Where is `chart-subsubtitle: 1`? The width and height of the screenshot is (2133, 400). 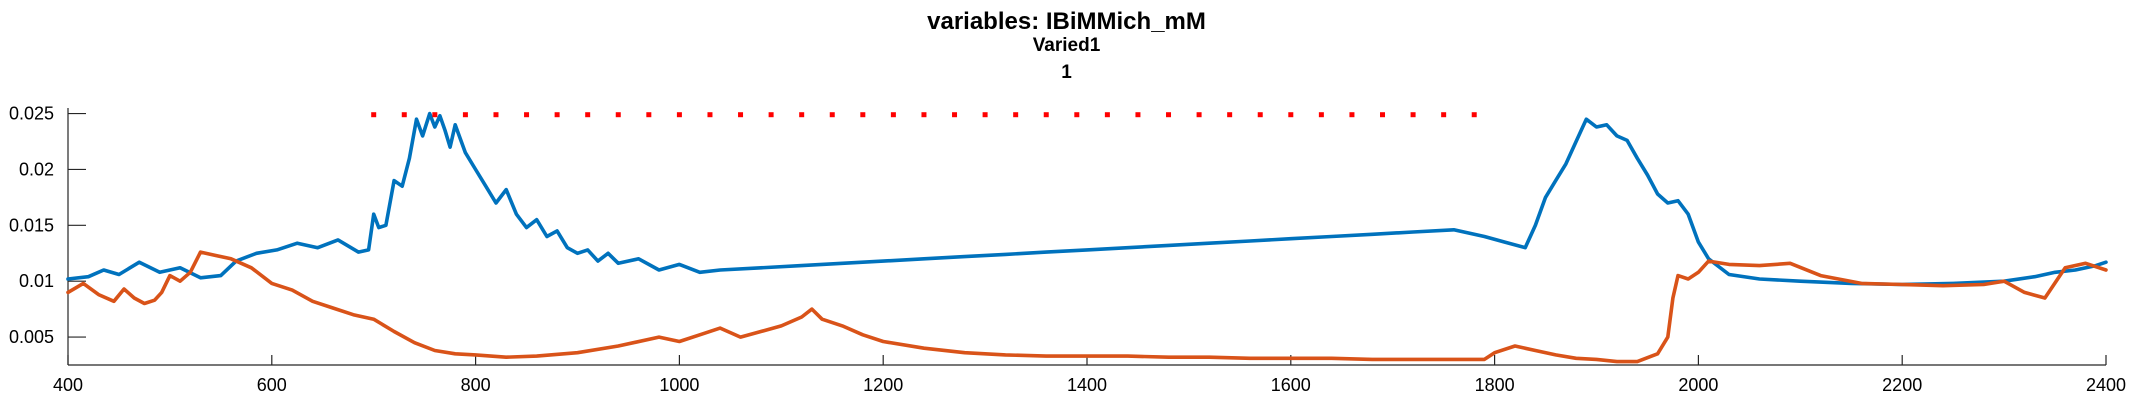
chart-subsubtitle: 1 is located at coordinates (1066, 72).